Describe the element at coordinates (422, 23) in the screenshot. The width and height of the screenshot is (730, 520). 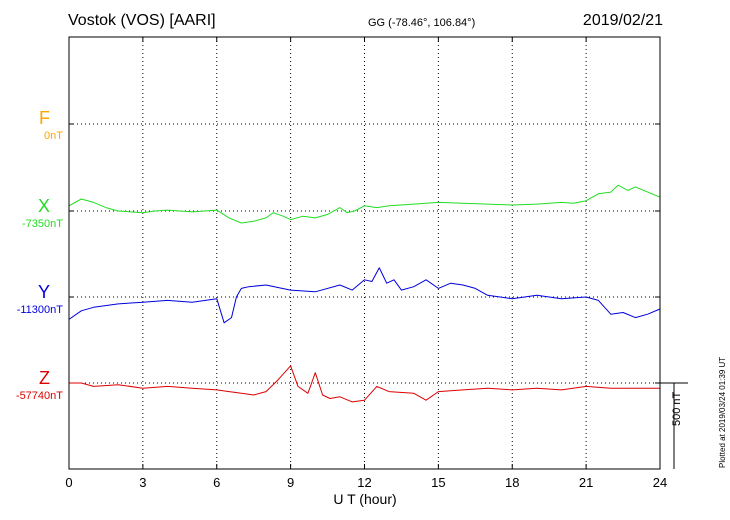
I see `station-coordinates: GG (-78.46°, 106.84°)` at that location.